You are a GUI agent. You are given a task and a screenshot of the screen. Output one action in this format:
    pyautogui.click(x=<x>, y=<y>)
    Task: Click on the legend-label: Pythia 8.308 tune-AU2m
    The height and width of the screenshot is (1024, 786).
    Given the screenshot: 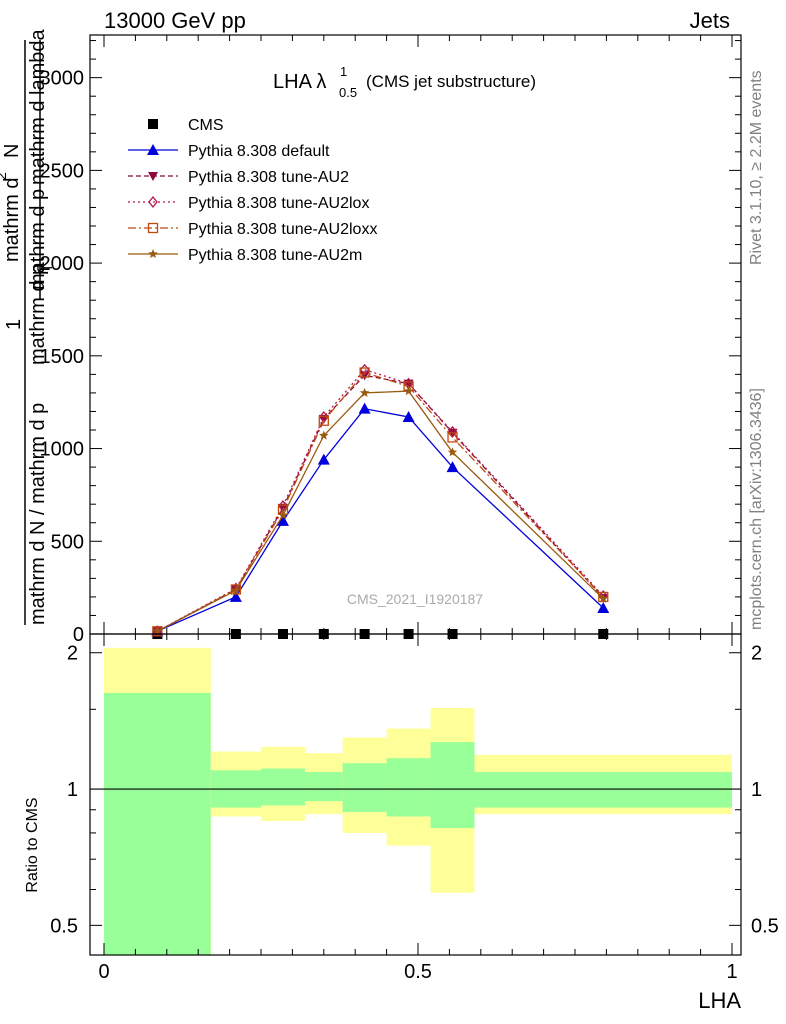 What is the action you would take?
    pyautogui.click(x=275, y=255)
    